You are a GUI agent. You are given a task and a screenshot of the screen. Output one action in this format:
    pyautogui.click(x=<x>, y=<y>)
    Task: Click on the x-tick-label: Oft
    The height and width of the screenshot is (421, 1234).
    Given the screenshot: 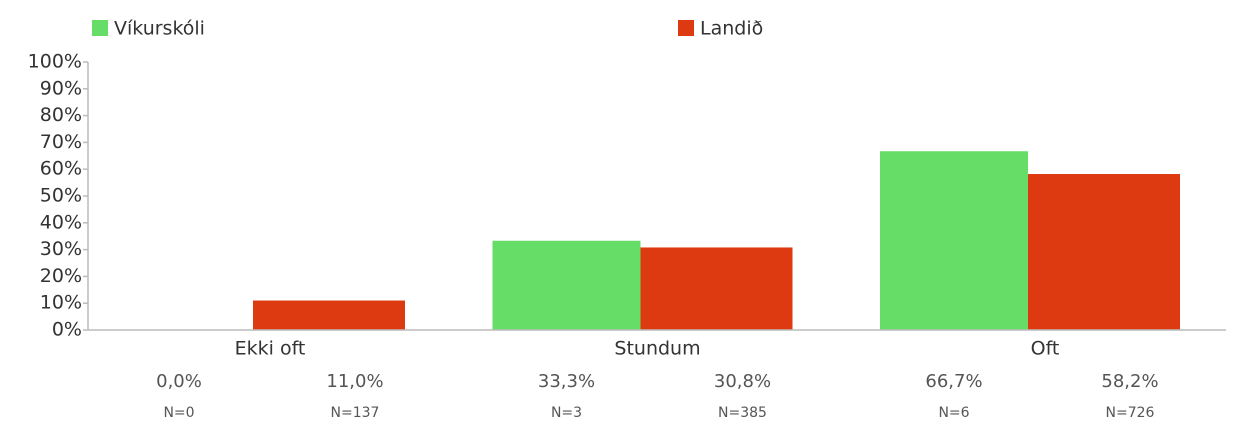 What is the action you would take?
    pyautogui.click(x=1045, y=349)
    